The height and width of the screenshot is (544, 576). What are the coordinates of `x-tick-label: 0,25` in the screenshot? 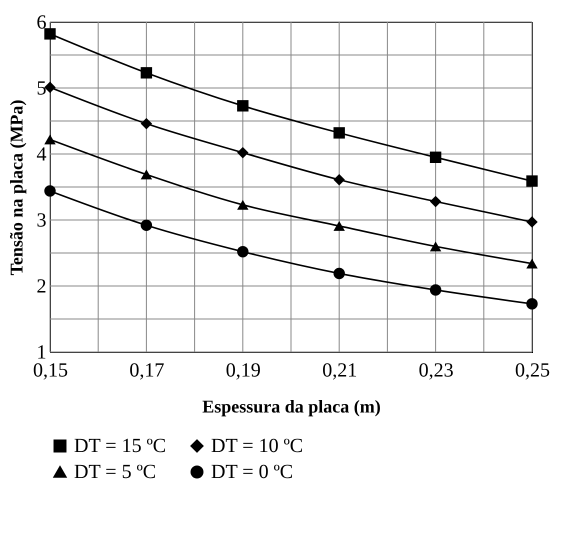 It's located at (532, 371).